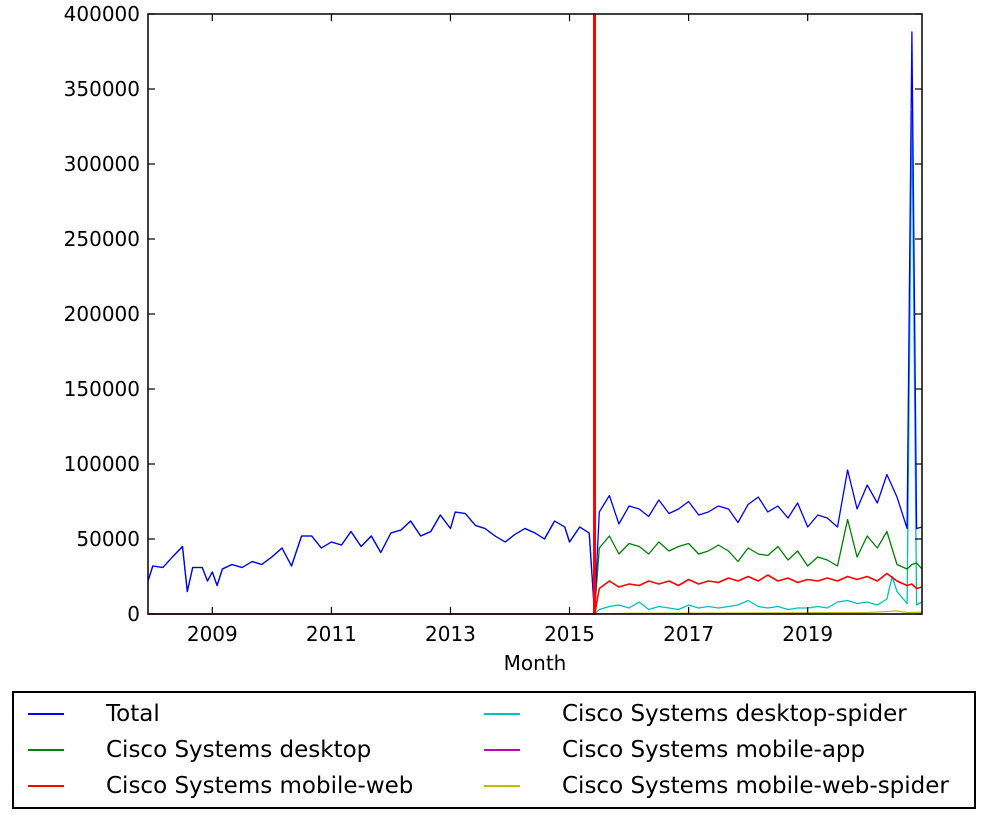 The width and height of the screenshot is (986, 815). I want to click on legend-item: Cisco Systems mobile-web, so click(220, 786).